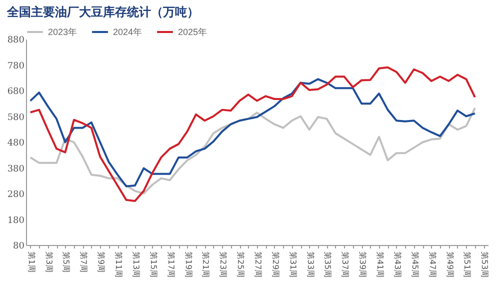 The image size is (500, 282). What do you see at coordinates (467, 265) in the screenshot?
I see `x-tick-label: 第51周` at bounding box center [467, 265].